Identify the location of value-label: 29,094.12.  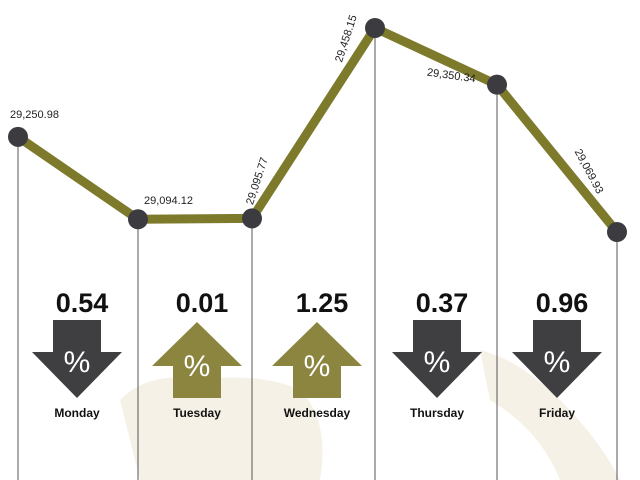
(168, 201).